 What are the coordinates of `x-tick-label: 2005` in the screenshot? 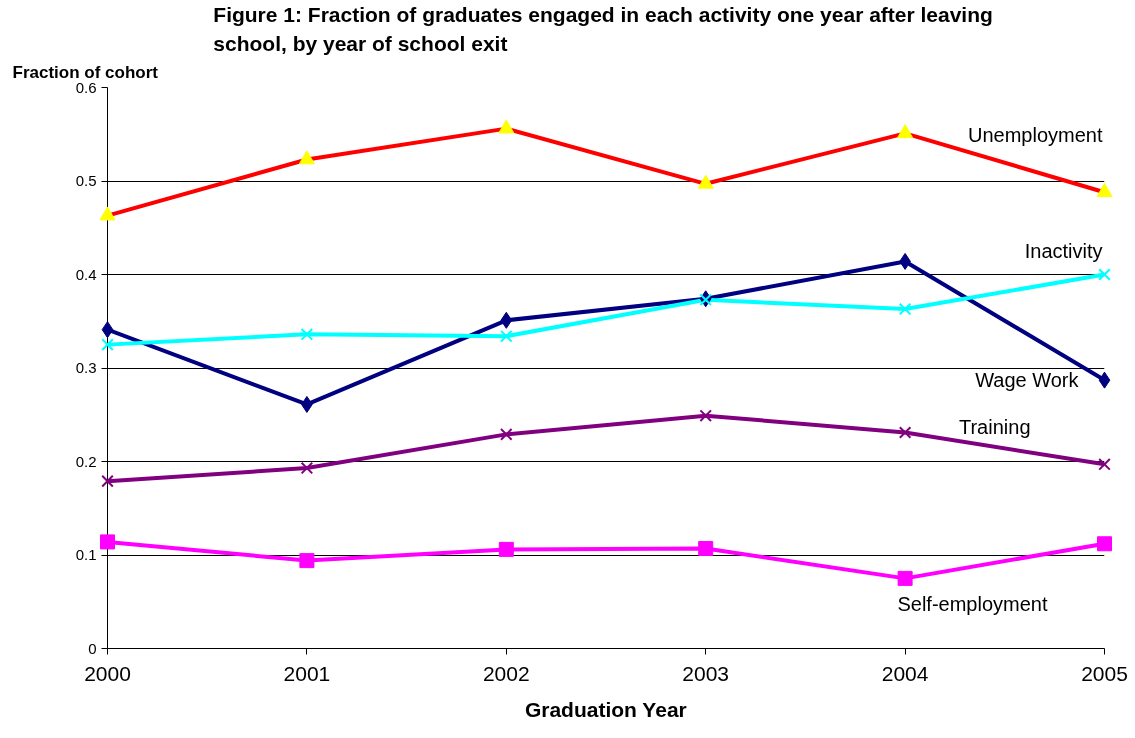 It's located at (1104, 673).